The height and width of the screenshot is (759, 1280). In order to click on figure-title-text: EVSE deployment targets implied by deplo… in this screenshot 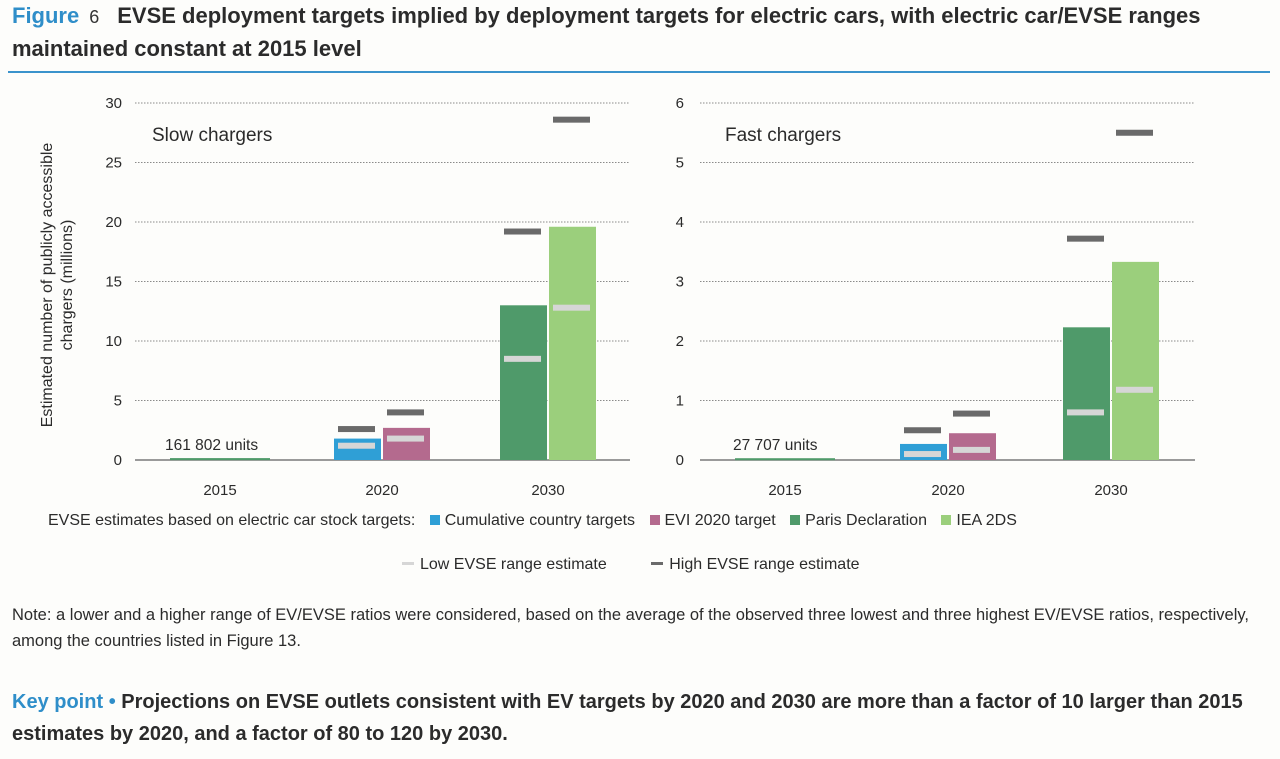, I will do `click(606, 32)`.